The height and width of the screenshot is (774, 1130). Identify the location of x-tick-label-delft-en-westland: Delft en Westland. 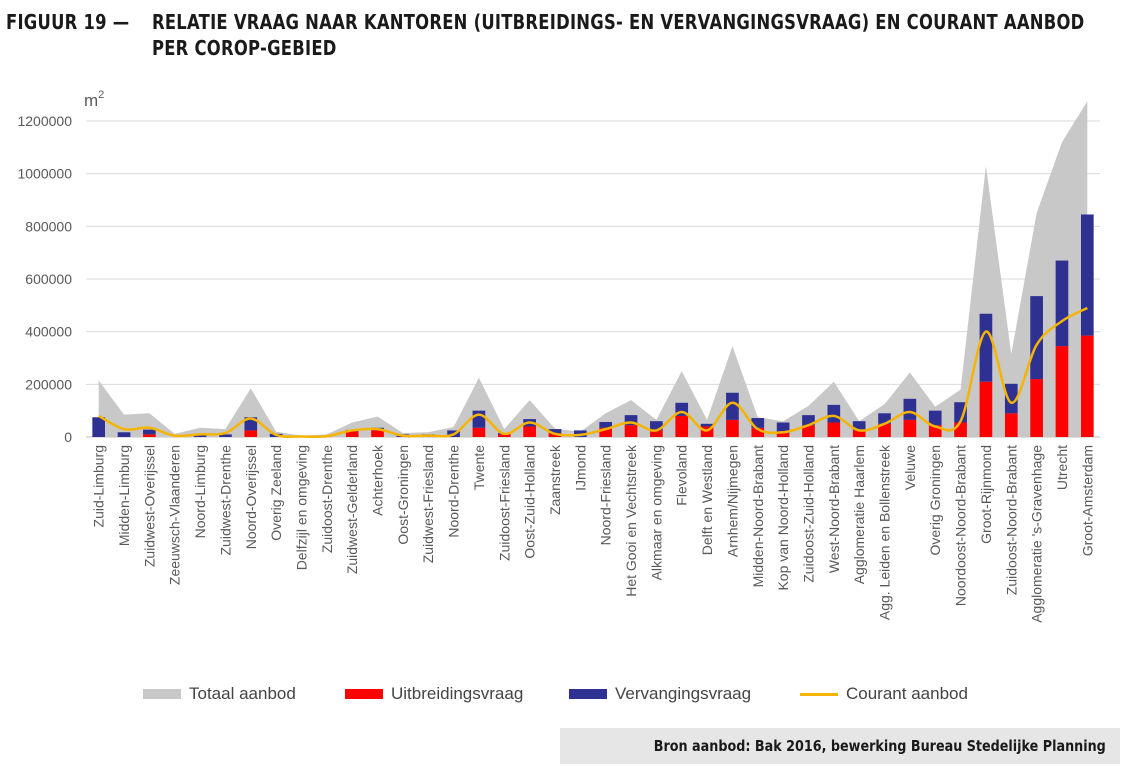
(707, 500).